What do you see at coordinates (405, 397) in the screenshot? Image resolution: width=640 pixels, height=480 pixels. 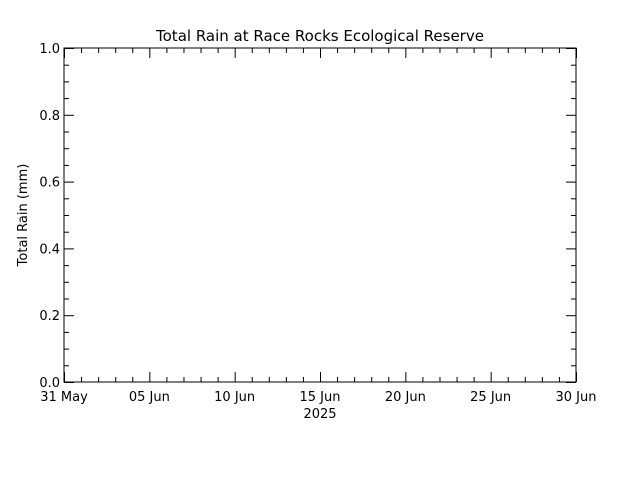 I see `x-tick-label: 20 Jun` at bounding box center [405, 397].